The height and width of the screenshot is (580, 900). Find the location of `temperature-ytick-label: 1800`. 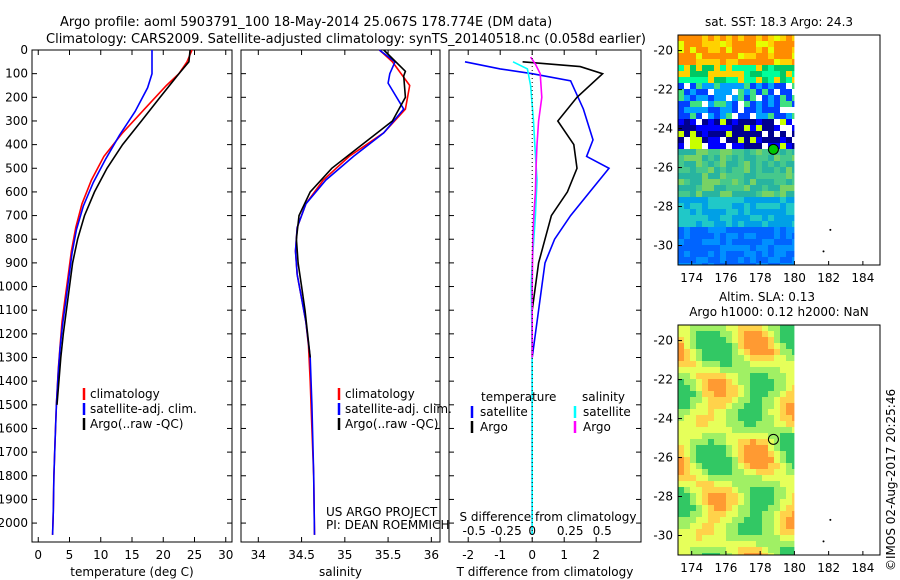

temperature-ytick-label: 1800 is located at coordinates (14, 476).